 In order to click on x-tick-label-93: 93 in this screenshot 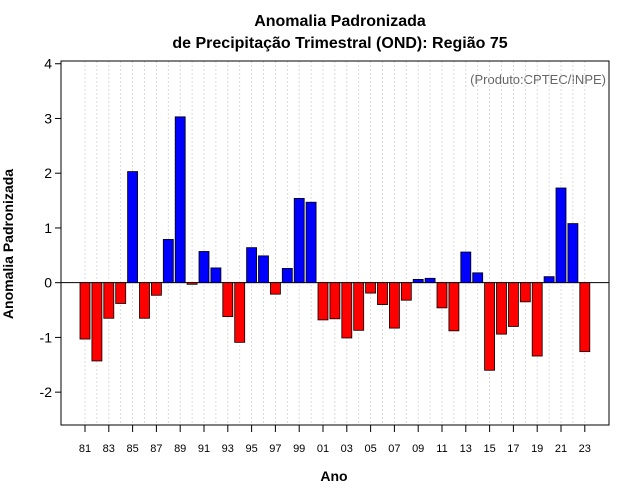, I will do `click(228, 449)`.